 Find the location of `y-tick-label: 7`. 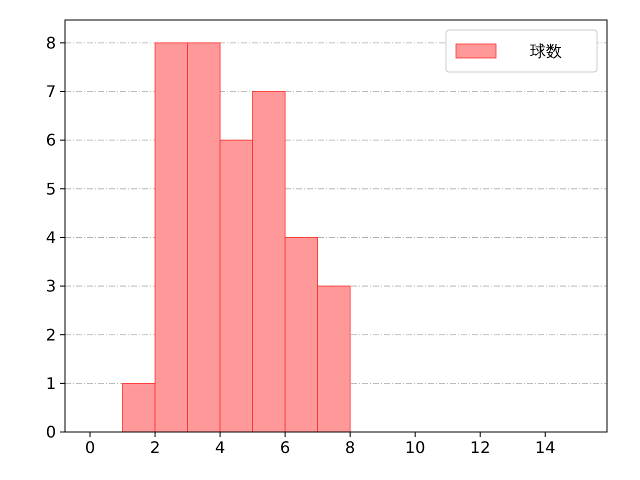

y-tick-label: 7 is located at coordinates (51, 92).